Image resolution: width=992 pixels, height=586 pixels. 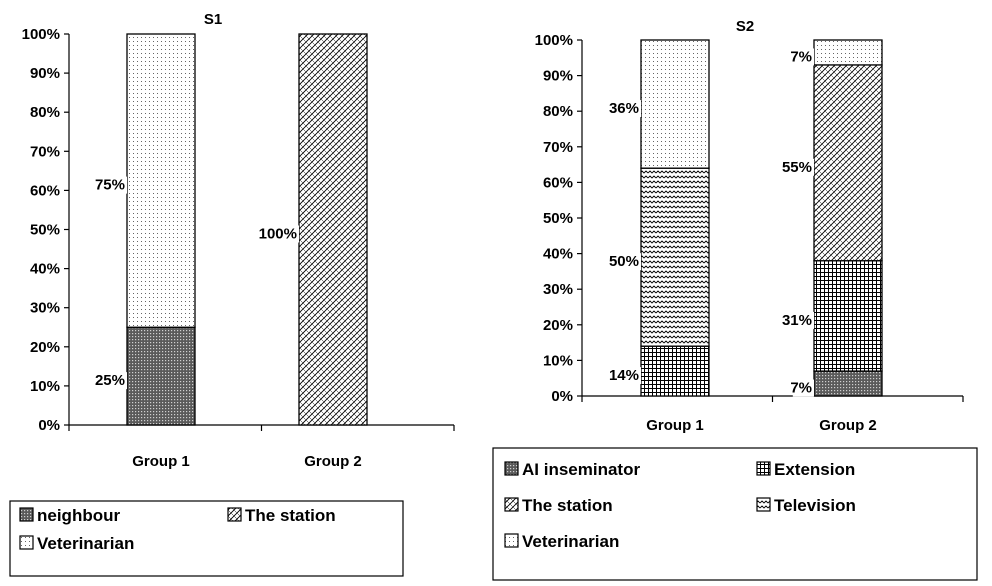 I want to click on data-label: 14%, so click(x=624, y=375).